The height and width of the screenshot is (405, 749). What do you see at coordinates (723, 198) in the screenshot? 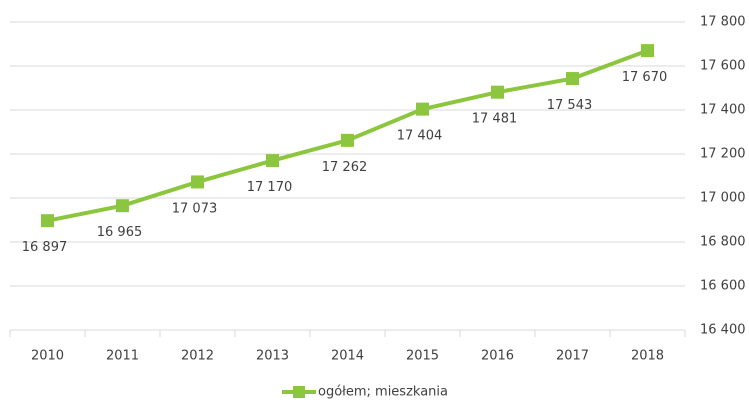
I see `y-tick-label: 17 000` at bounding box center [723, 198].